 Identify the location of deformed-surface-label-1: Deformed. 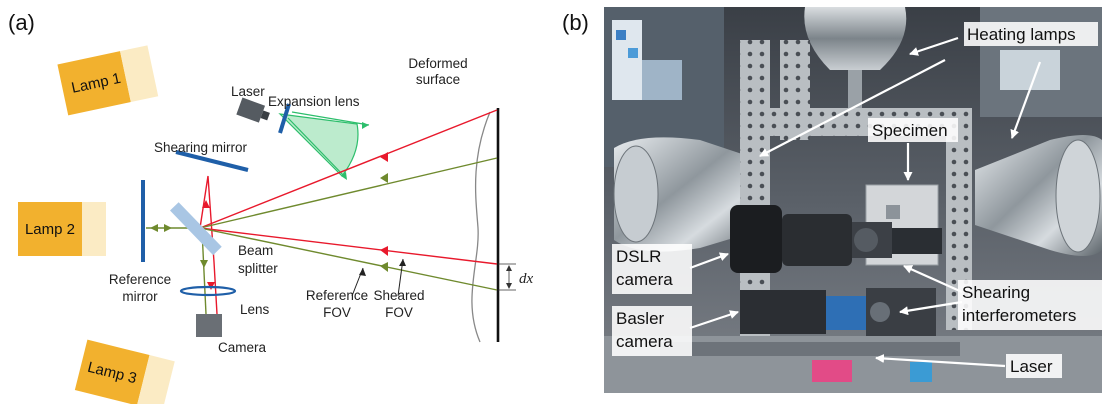
(437, 63).